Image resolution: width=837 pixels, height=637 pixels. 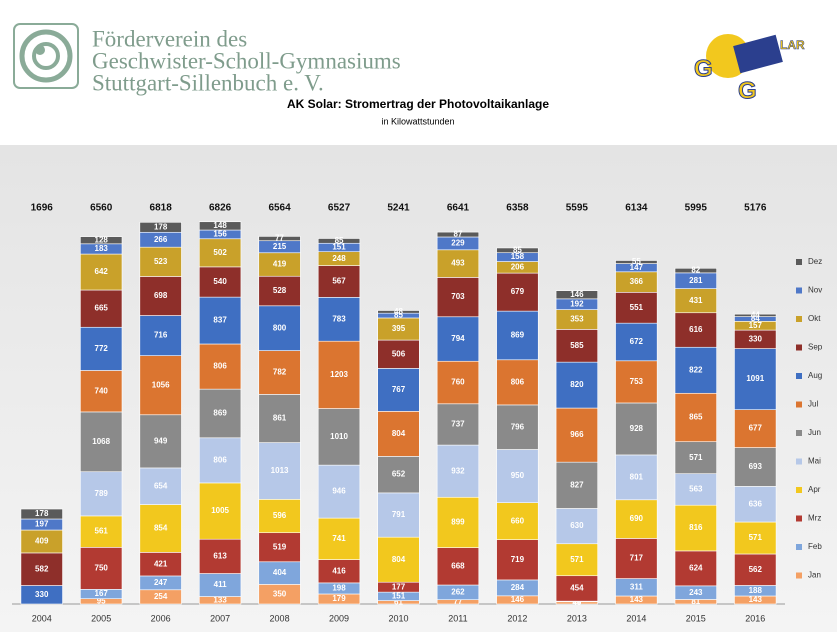 What do you see at coordinates (220, 459) in the screenshot?
I see `segment-label: 806` at bounding box center [220, 459].